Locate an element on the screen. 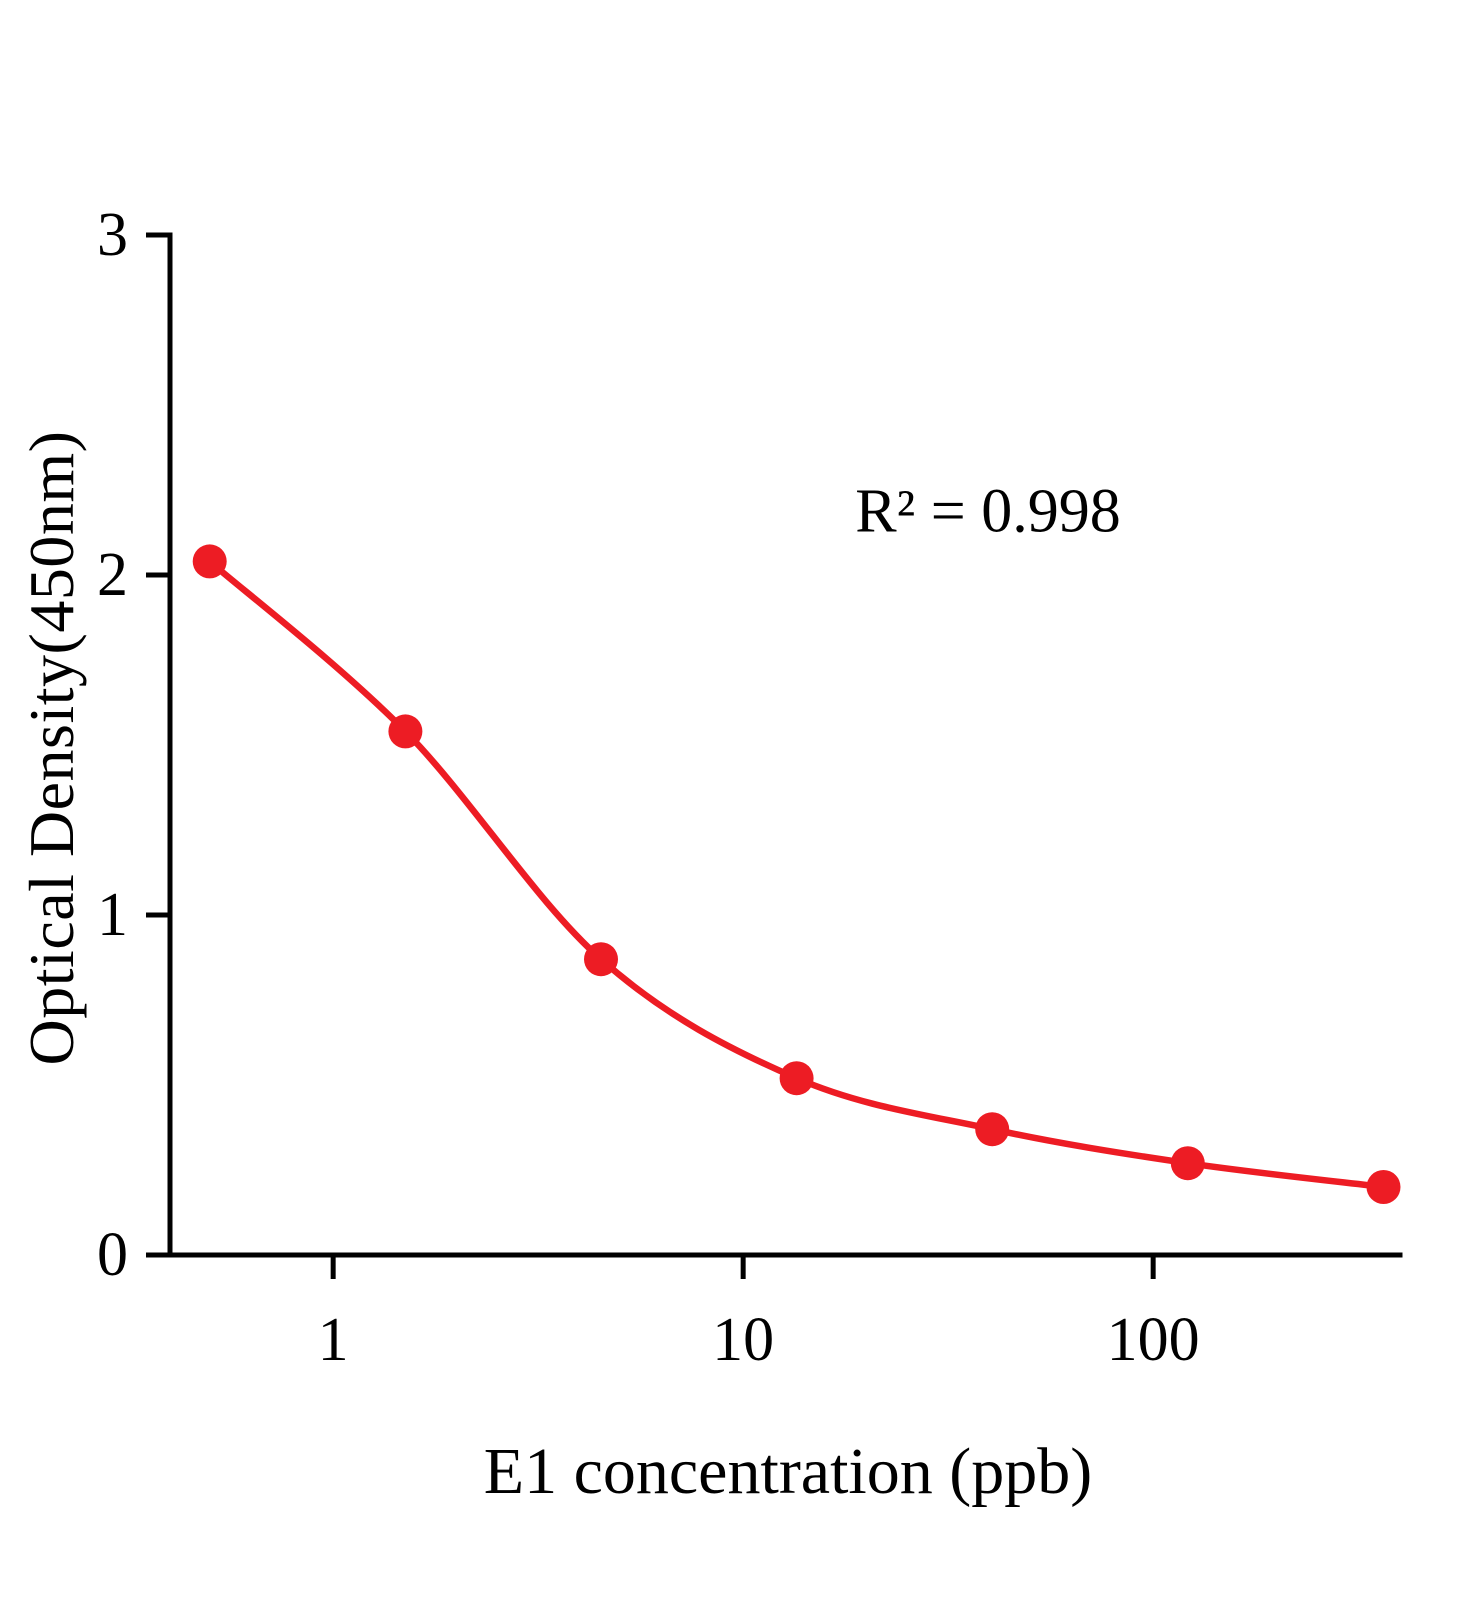 The width and height of the screenshot is (1472, 1600). y-axis-title: Optical Density(450nm) is located at coordinates (51, 748).